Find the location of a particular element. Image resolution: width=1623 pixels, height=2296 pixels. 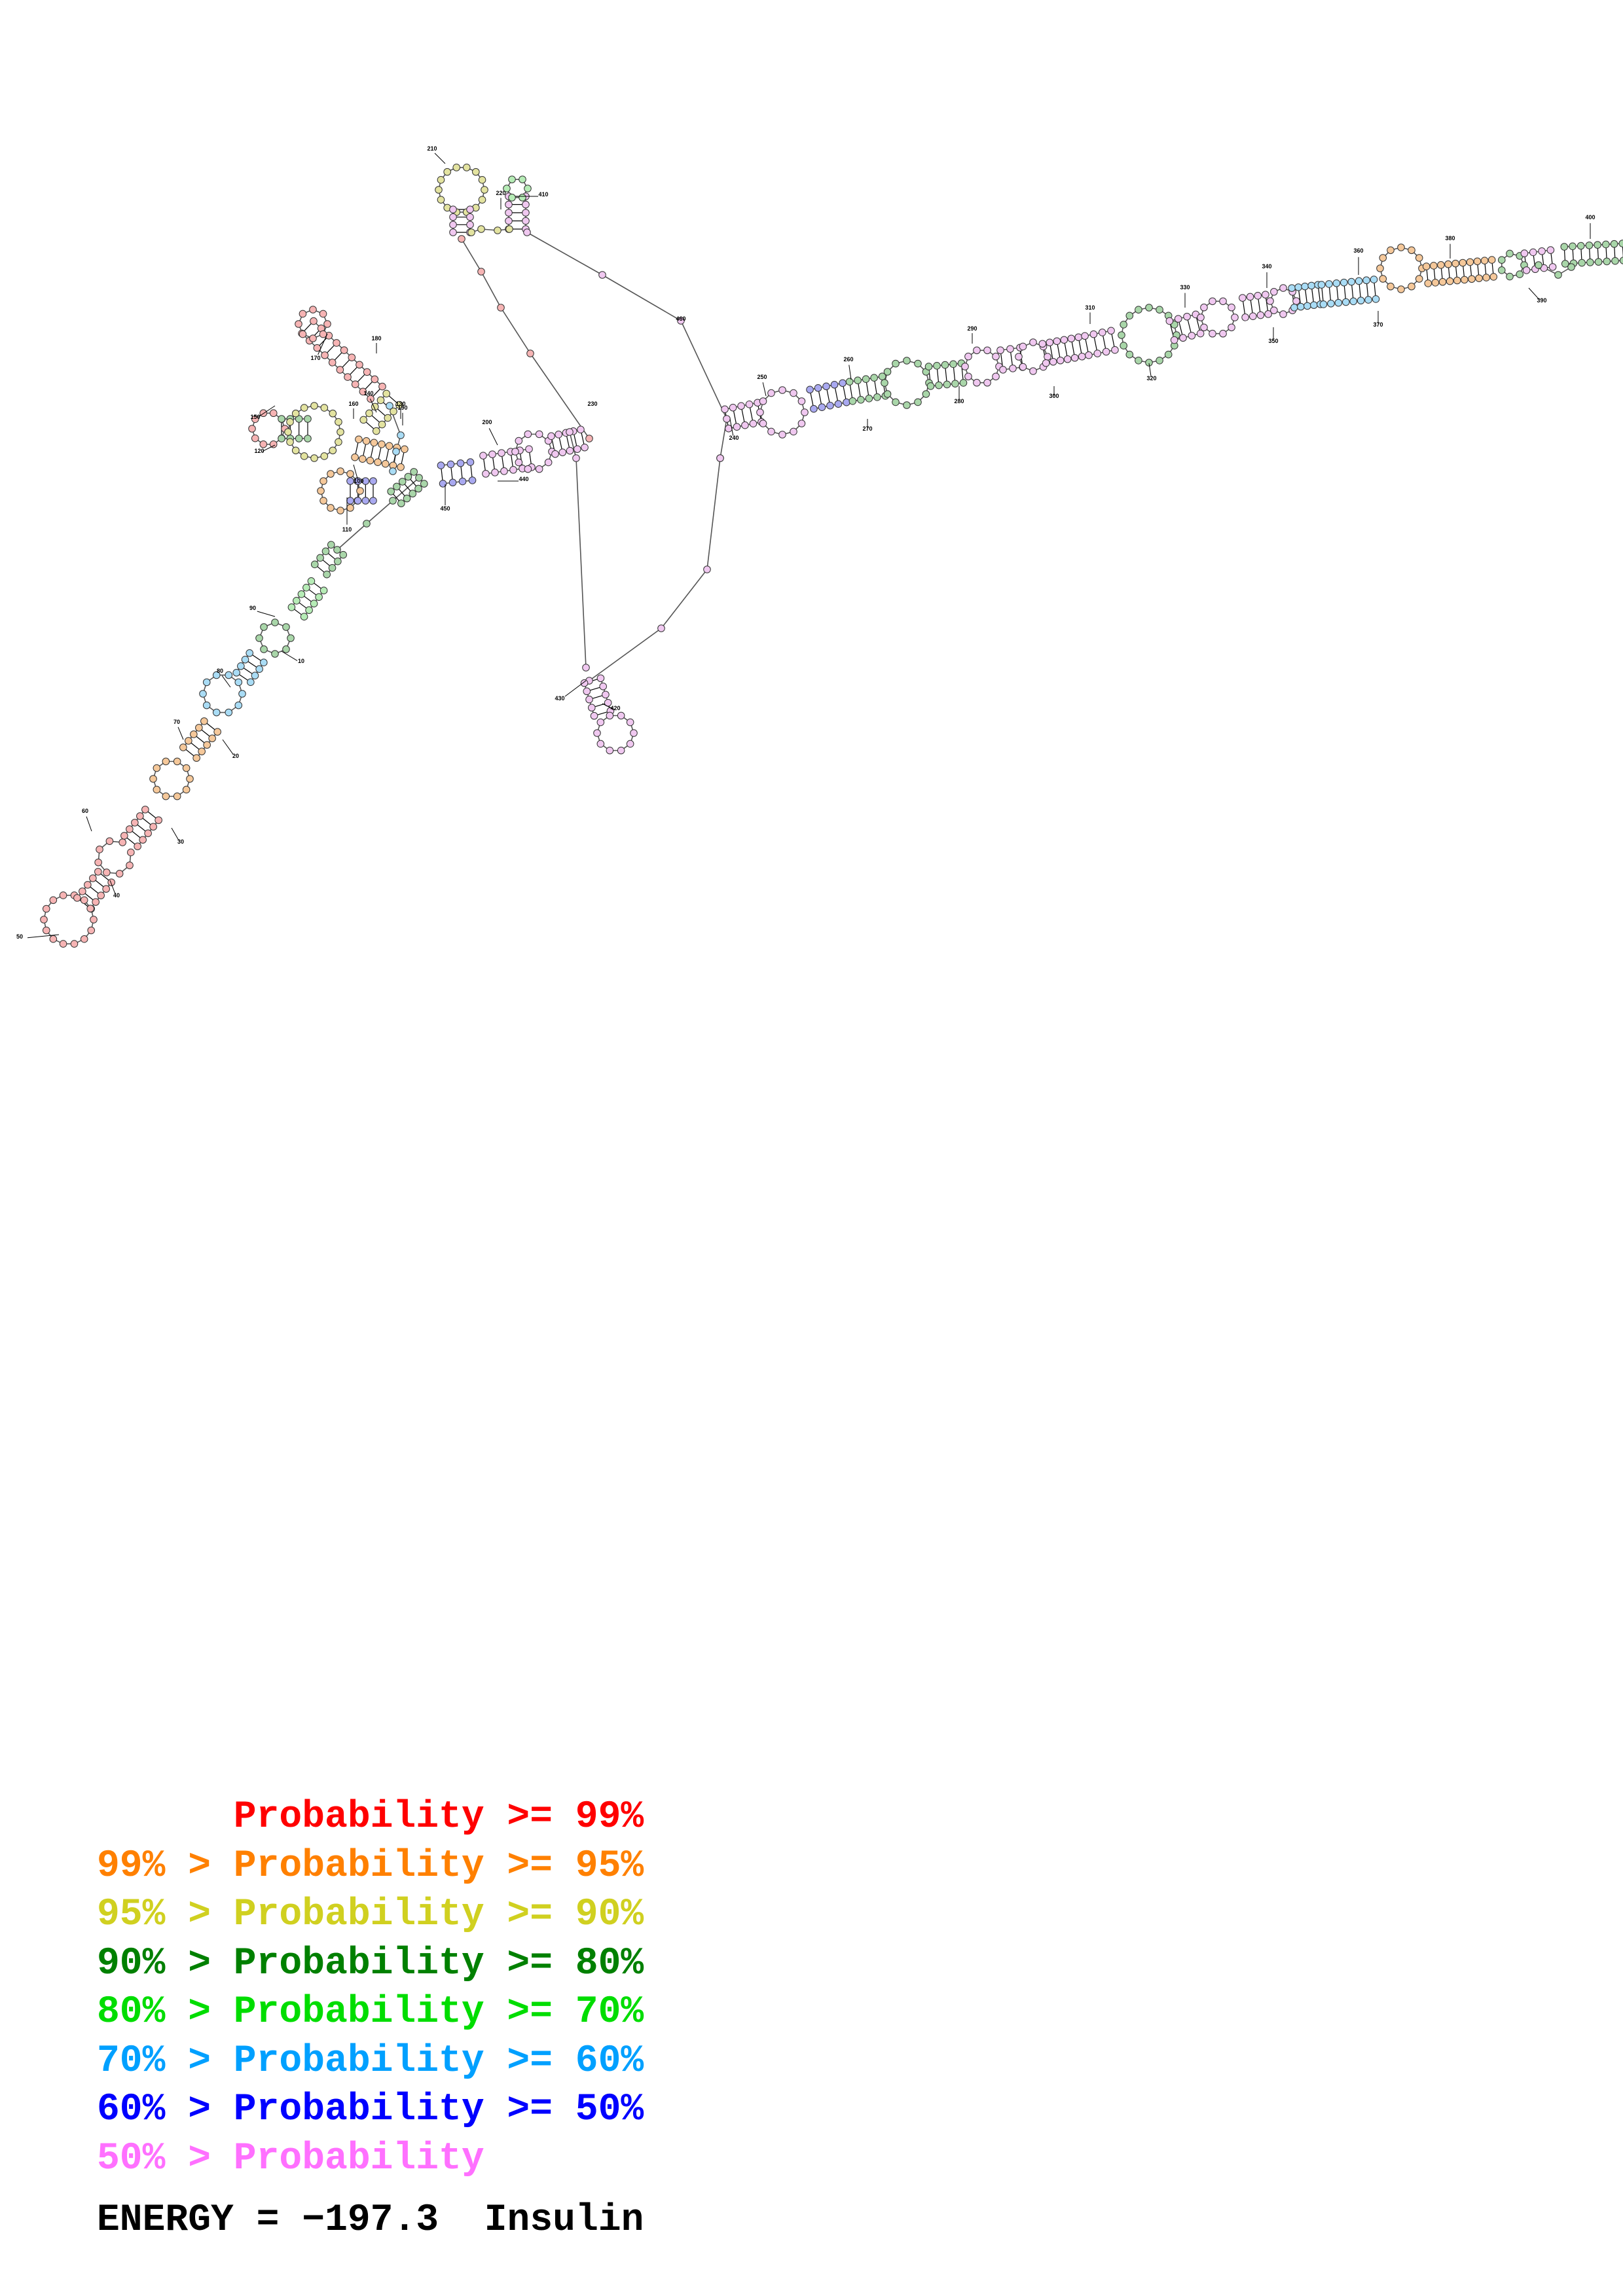

position-label: 320 is located at coordinates (1151, 378).